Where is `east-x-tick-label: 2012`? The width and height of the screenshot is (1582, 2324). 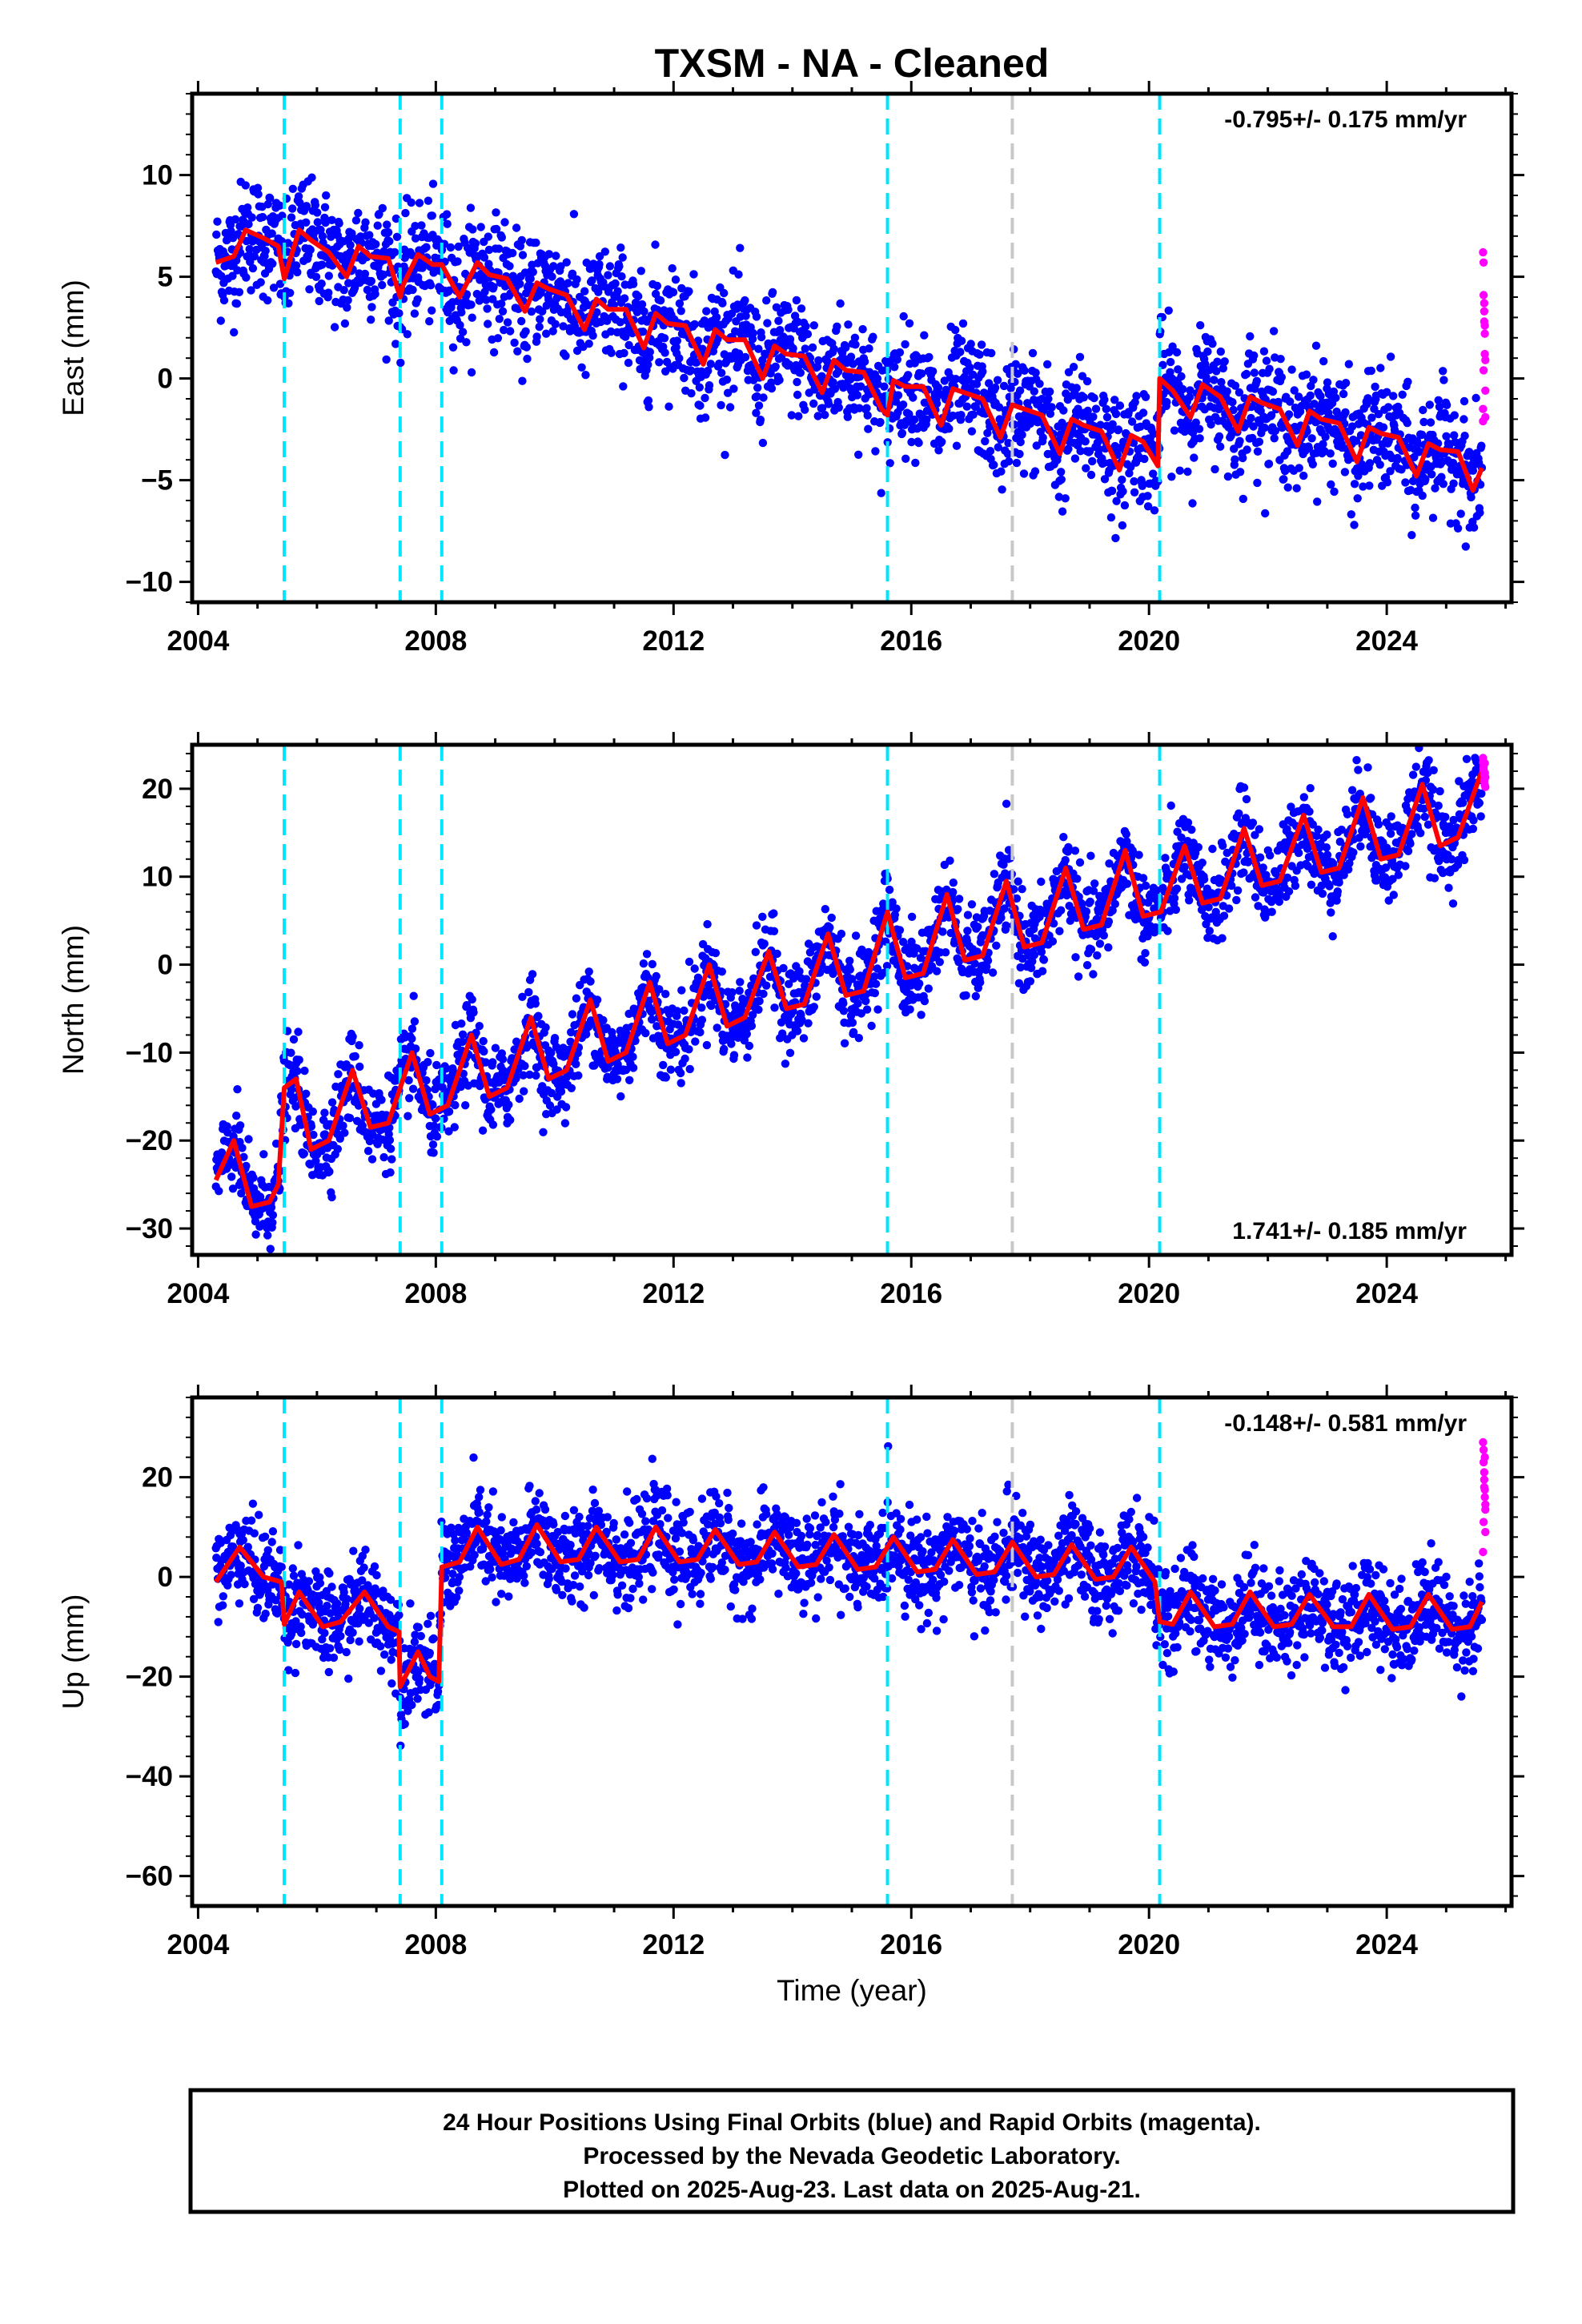
east-x-tick-label: 2012 is located at coordinates (673, 641).